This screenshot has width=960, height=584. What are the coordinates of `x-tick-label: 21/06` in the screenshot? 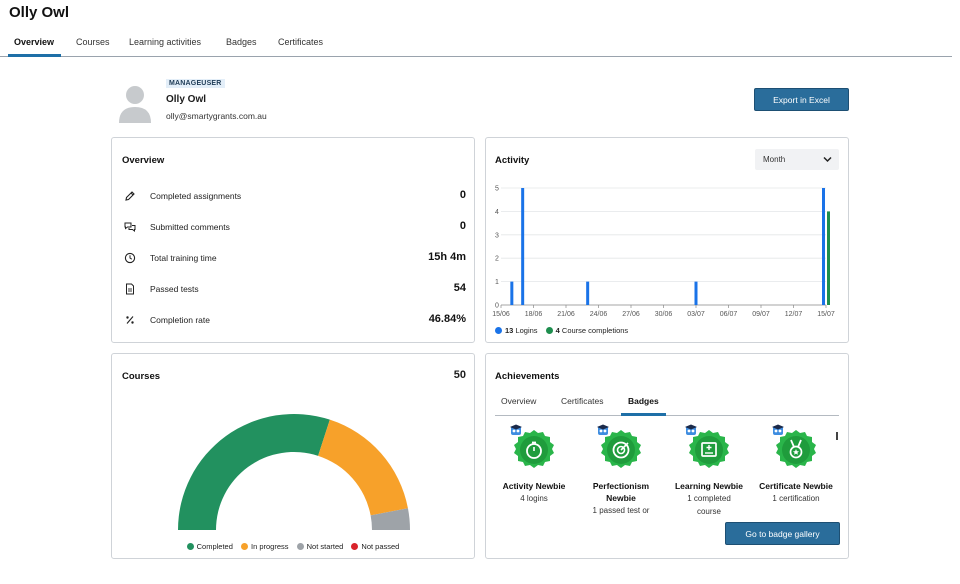 It's located at (566, 314).